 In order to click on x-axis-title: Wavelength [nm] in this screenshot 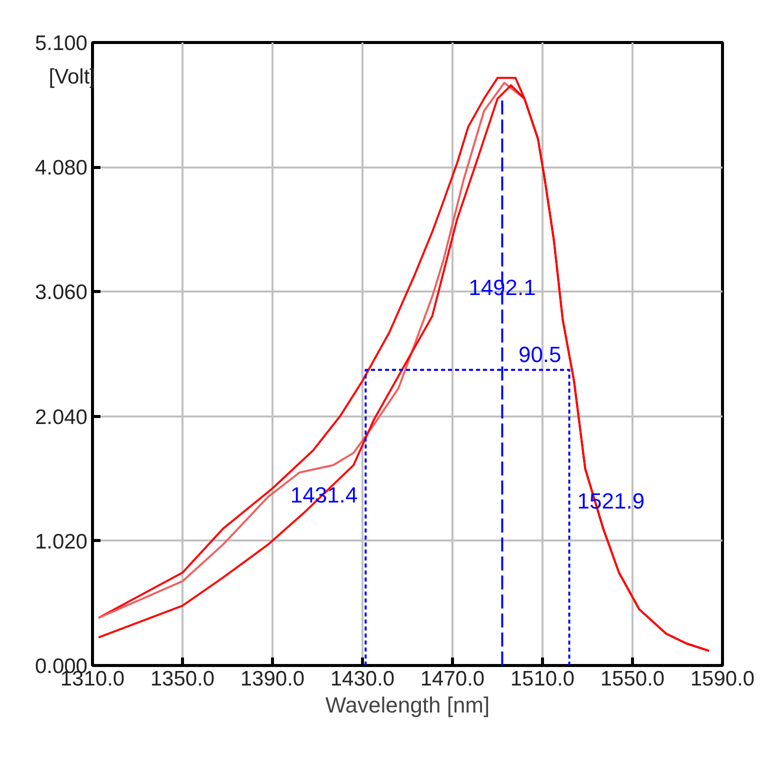, I will do `click(407, 705)`.